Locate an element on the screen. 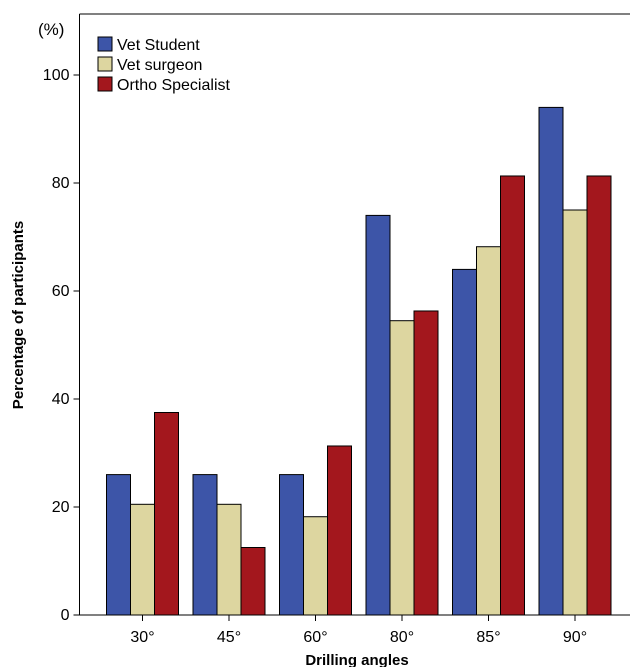 This screenshot has width=631, height=667. x-tick-label-1: 30° is located at coordinates (142, 637).